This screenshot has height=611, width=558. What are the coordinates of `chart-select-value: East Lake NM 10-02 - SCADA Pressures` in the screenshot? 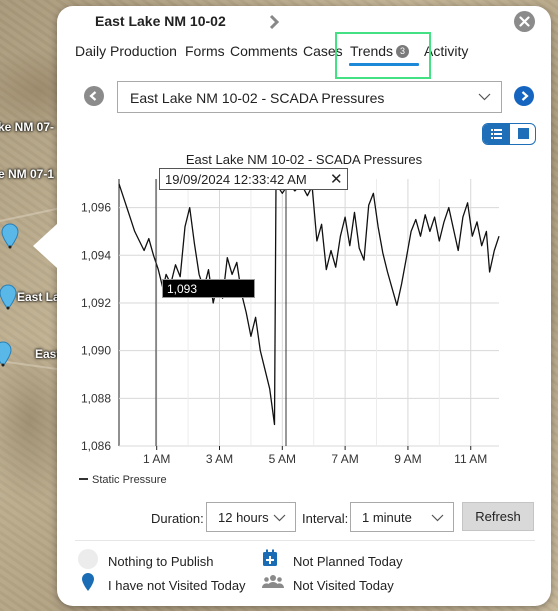 It's located at (257, 98).